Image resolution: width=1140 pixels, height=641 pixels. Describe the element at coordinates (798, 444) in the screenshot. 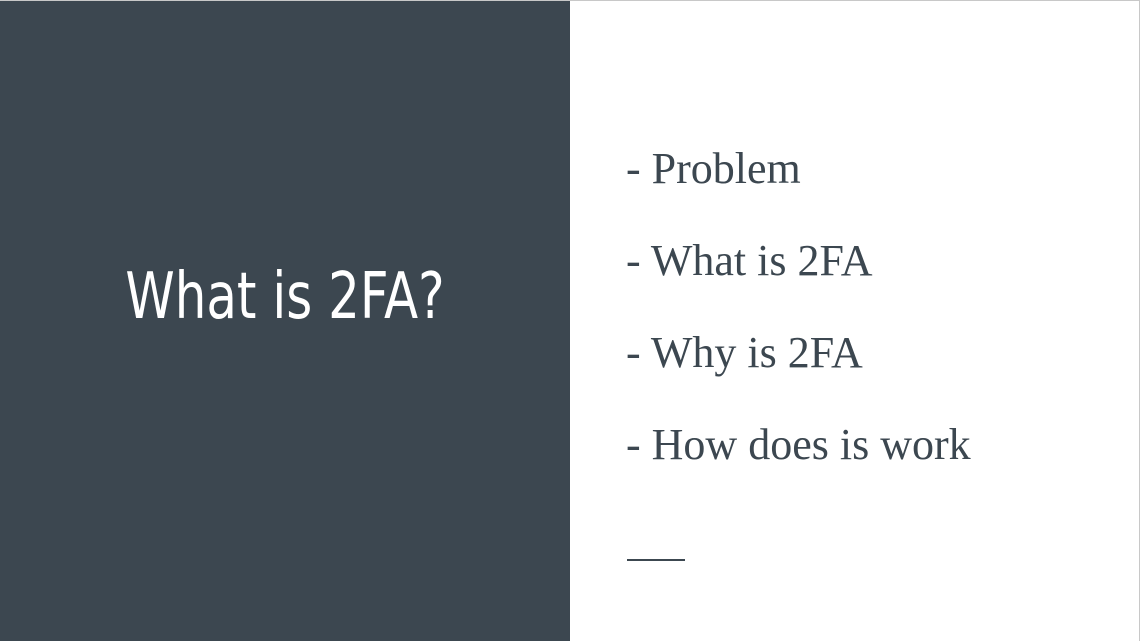

I see `bullet-item-how: - How does is work` at that location.